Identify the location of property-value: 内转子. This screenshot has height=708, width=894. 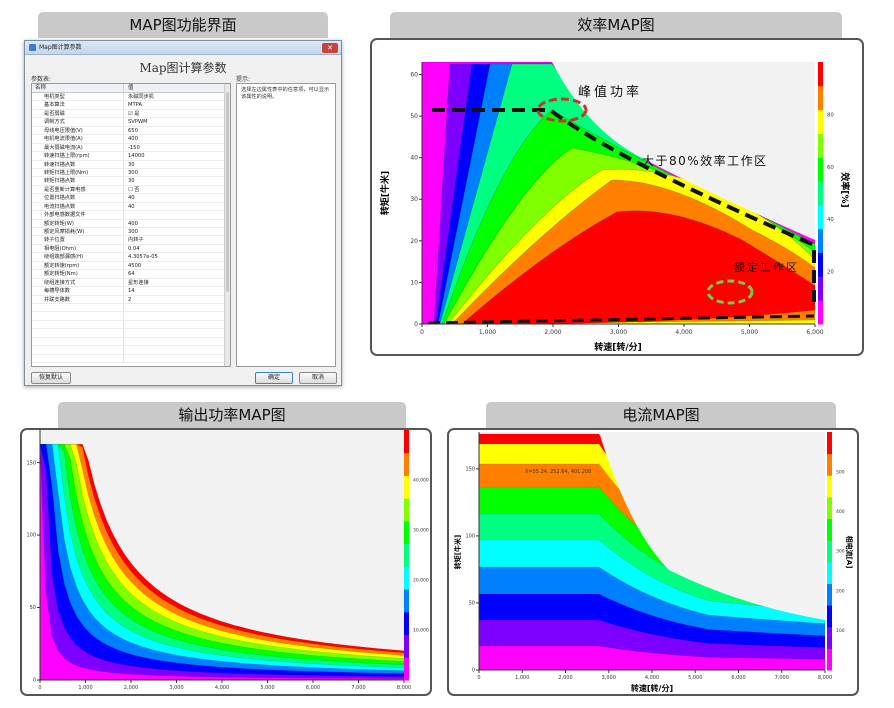
(136, 240).